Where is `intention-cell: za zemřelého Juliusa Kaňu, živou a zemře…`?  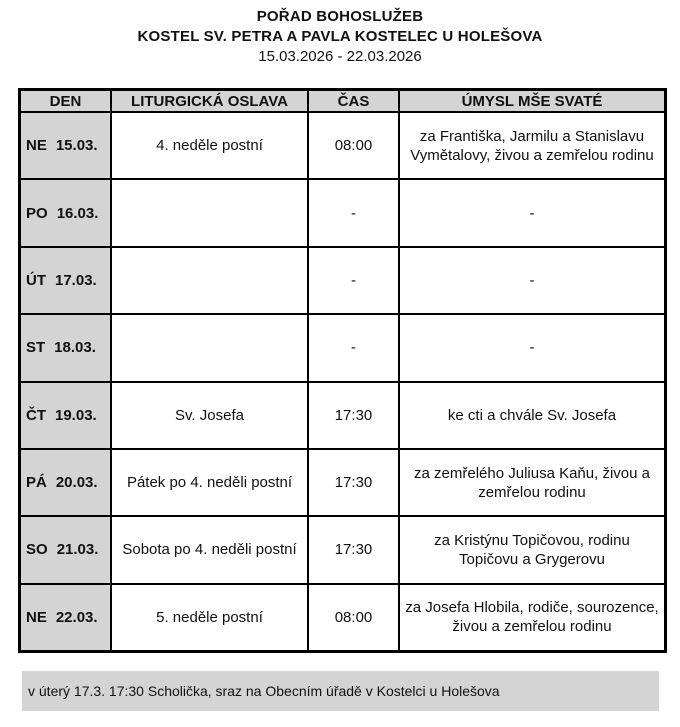
intention-cell: za zemřelého Juliusa Kaňu, živou a zemře… is located at coordinates (532, 482).